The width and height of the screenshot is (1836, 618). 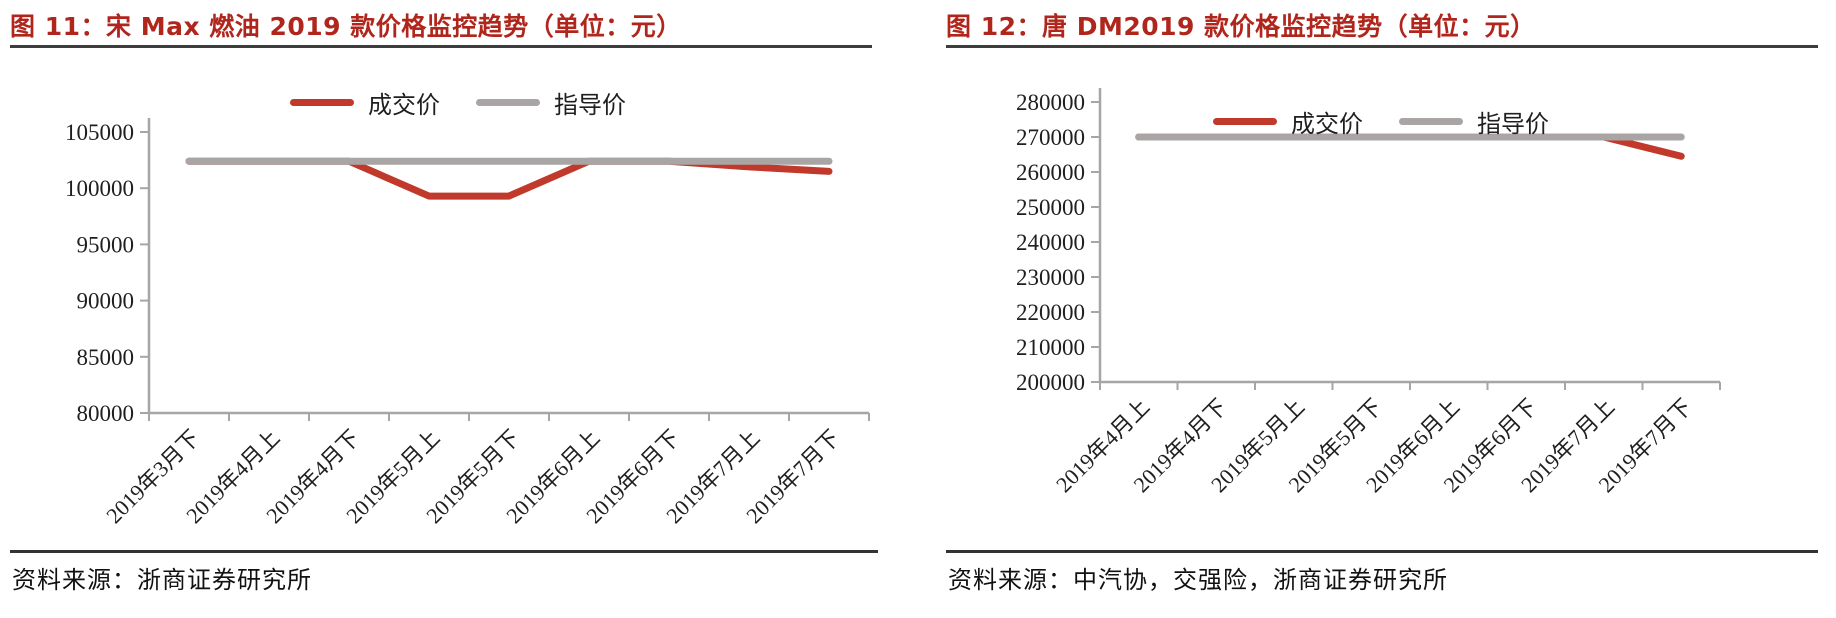 What do you see at coordinates (1050, 172) in the screenshot?
I see `y-tick-label: 260000` at bounding box center [1050, 172].